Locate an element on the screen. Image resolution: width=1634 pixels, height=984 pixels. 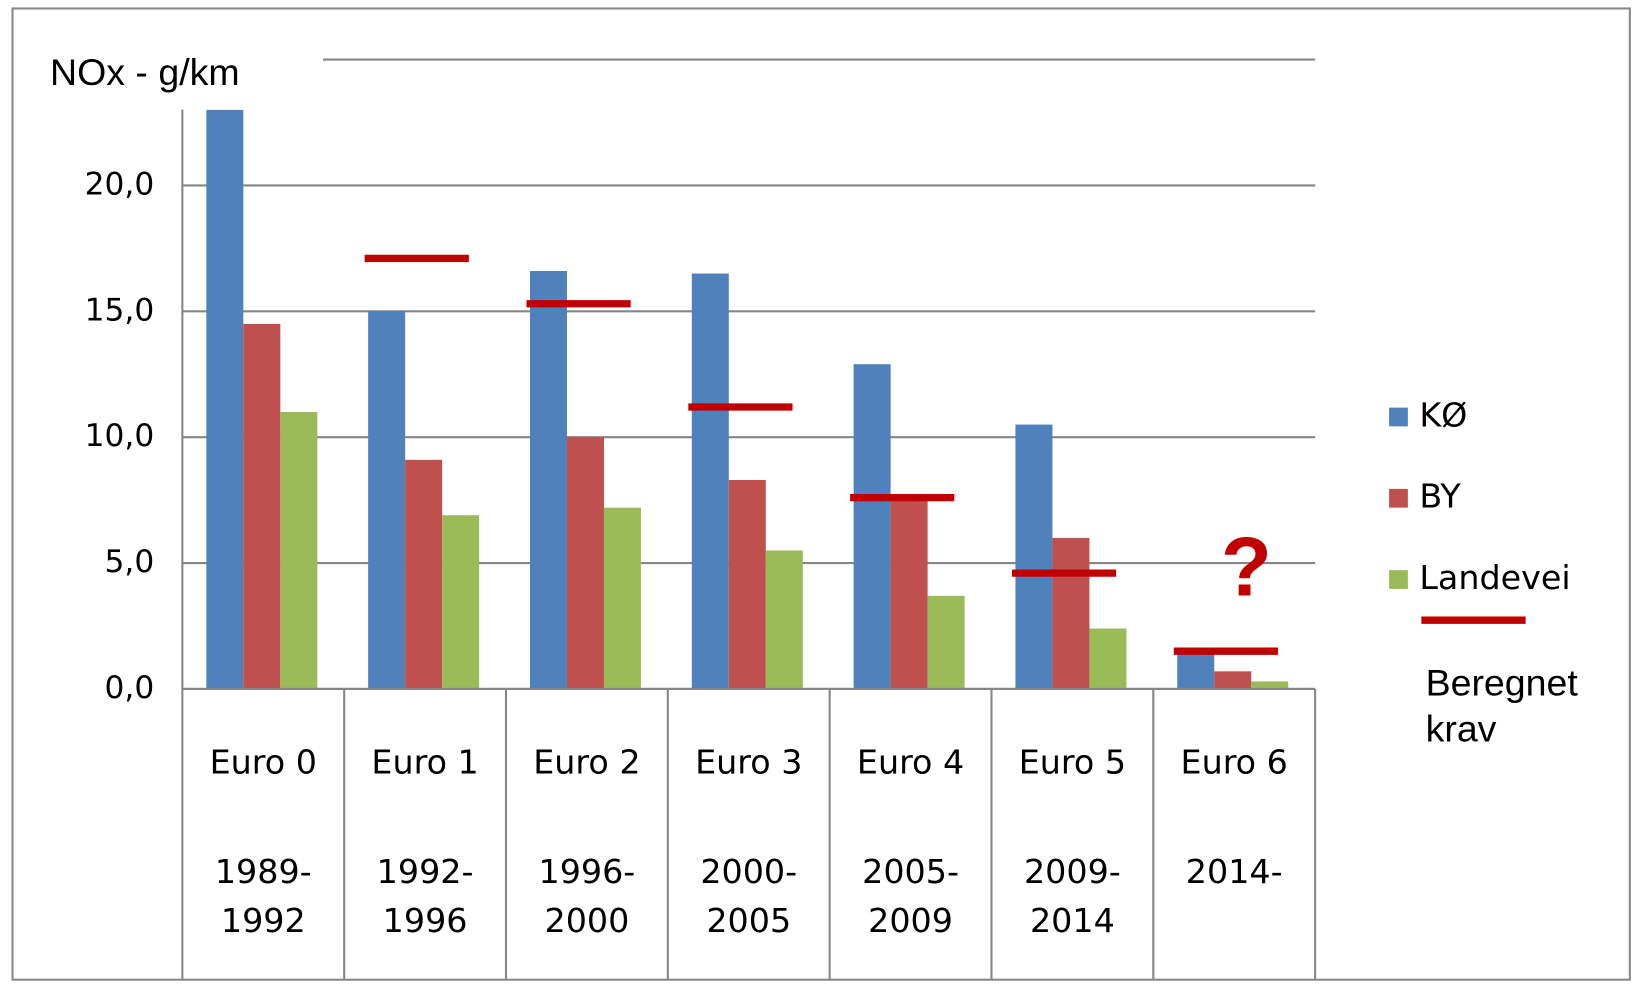
y-tick-label: 5,0 is located at coordinates (130, 562).